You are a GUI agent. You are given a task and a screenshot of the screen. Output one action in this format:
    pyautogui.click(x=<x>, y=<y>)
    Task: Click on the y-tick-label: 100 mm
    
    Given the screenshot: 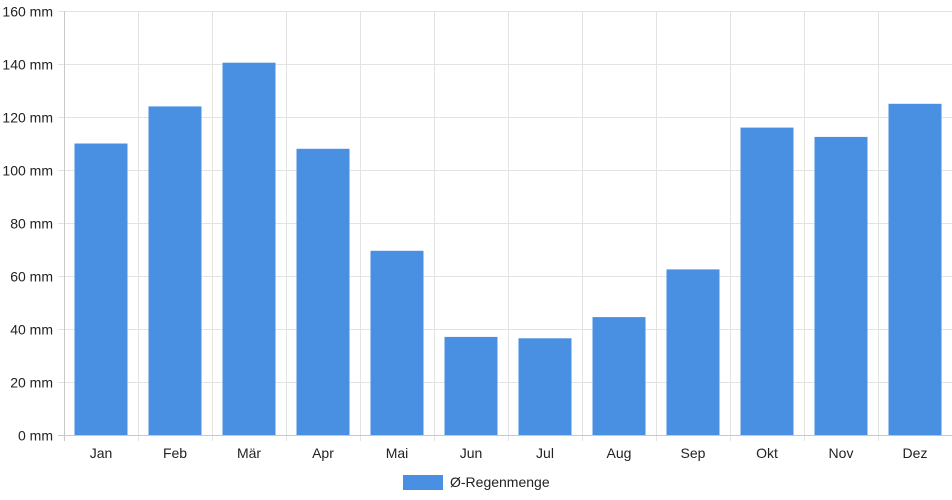 What is the action you would take?
    pyautogui.click(x=27, y=171)
    